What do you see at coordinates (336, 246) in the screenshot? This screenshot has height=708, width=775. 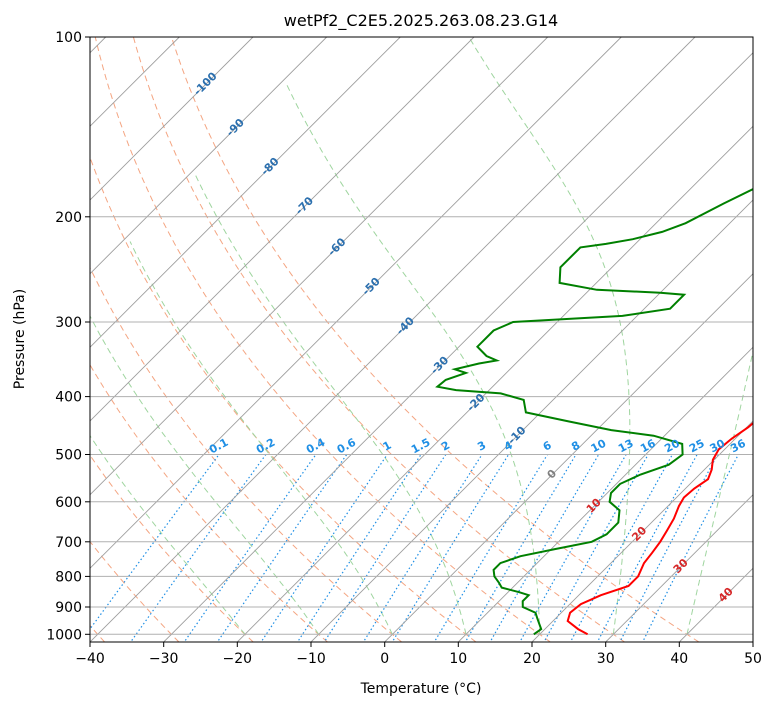 I see `dry-adiabat-label: -60` at bounding box center [336, 246].